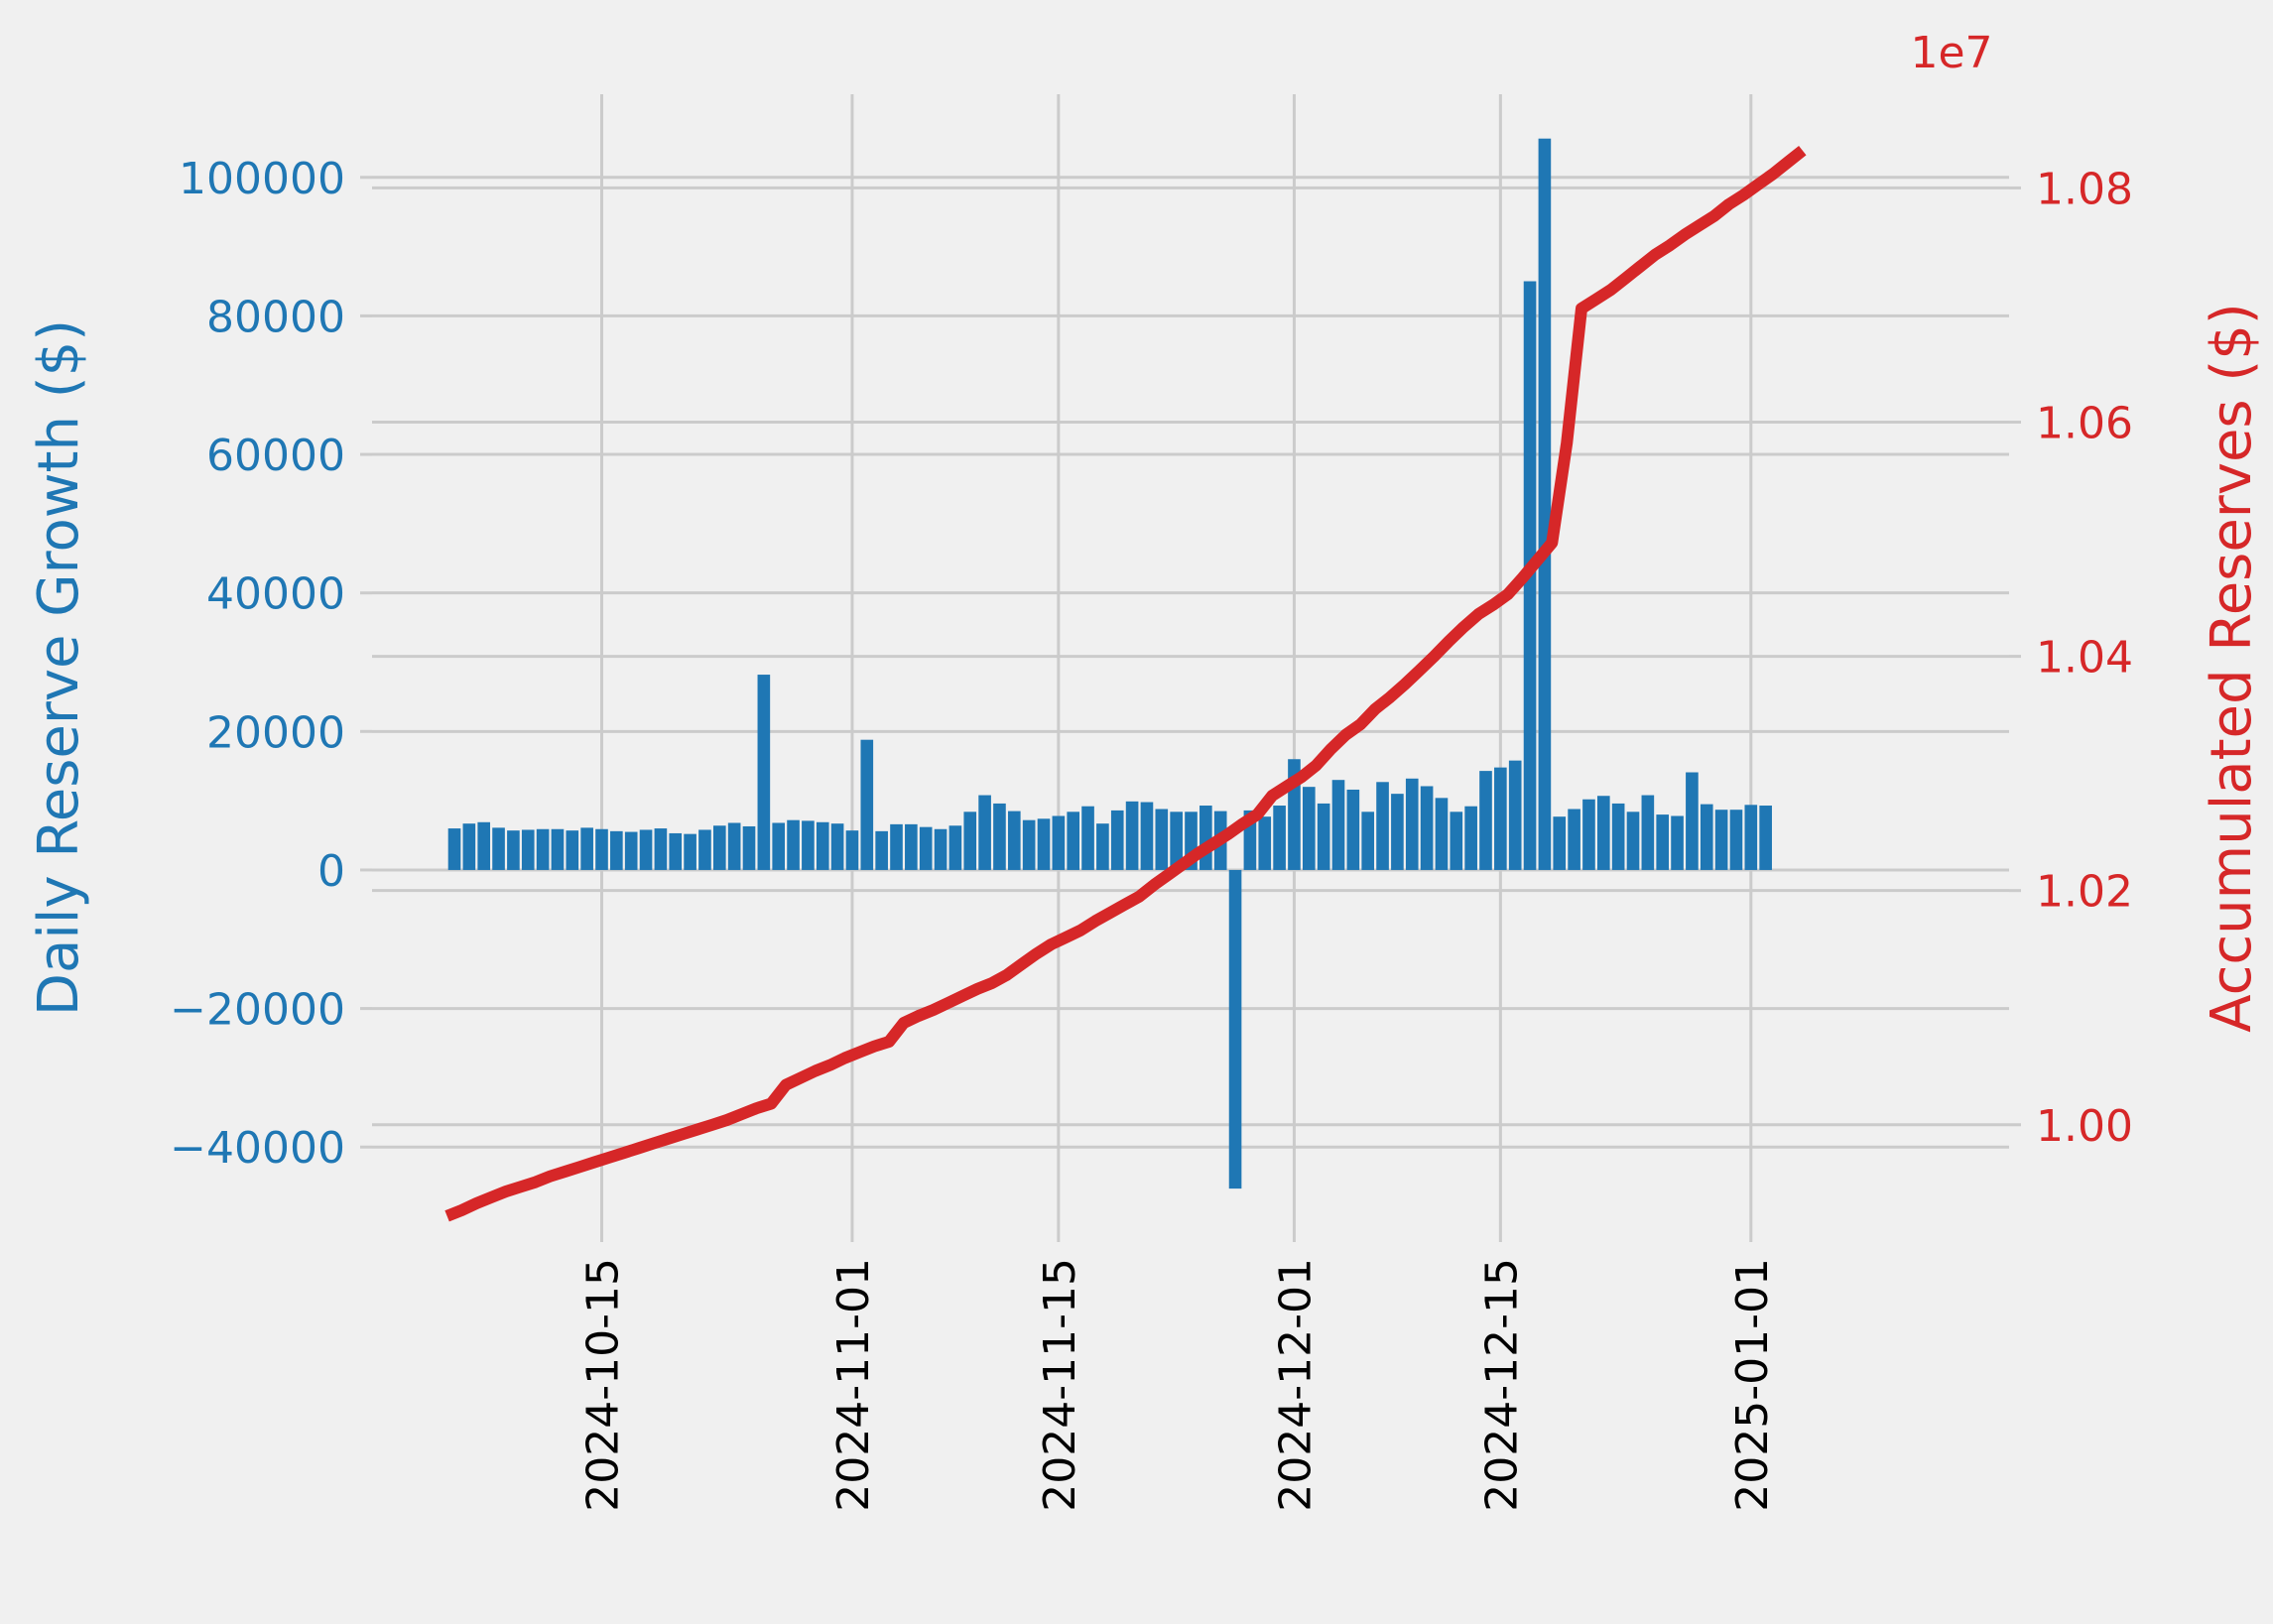 The width and height of the screenshot is (2273, 1624). Describe the element at coordinates (1060, 1385) in the screenshot. I see `x-tick-label: 2024-11-15` at that location.